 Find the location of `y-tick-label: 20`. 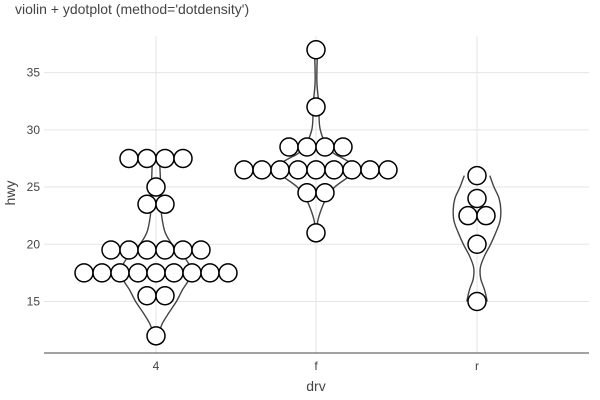

y-tick-label: 20 is located at coordinates (34, 244).